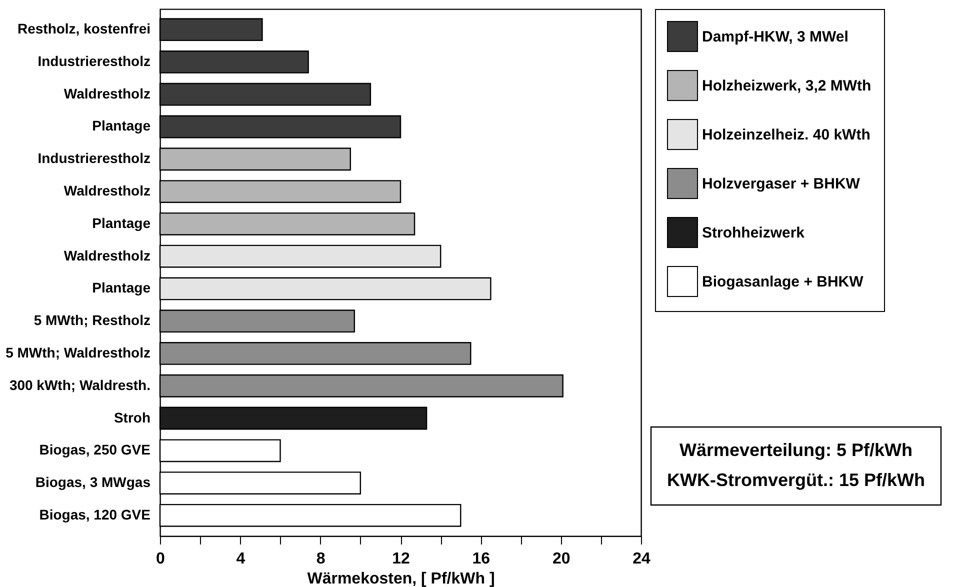 The height and width of the screenshot is (587, 977). Describe the element at coordinates (92, 320) in the screenshot. I see `y-tick-label: 5 MWth; Restholz` at that location.